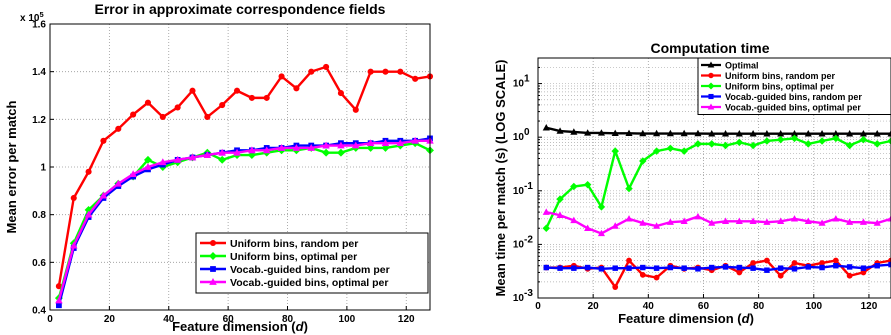 This screenshot has width=891, height=335. What do you see at coordinates (793, 108) in the screenshot?
I see `legend-label: Vocab.-guided bins, optimal per` at bounding box center [793, 108].